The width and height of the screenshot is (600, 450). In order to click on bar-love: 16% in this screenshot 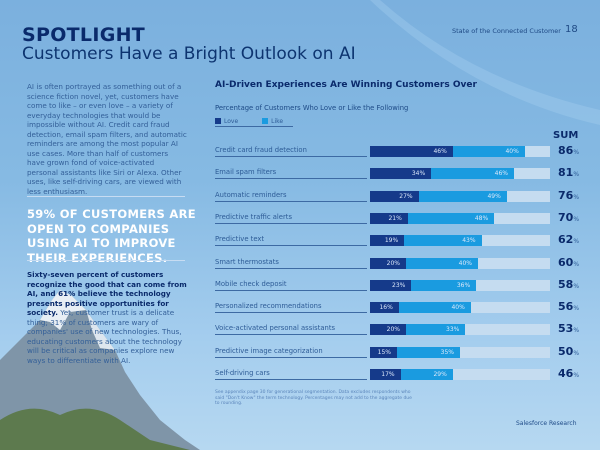, I will do `click(384, 308)`.